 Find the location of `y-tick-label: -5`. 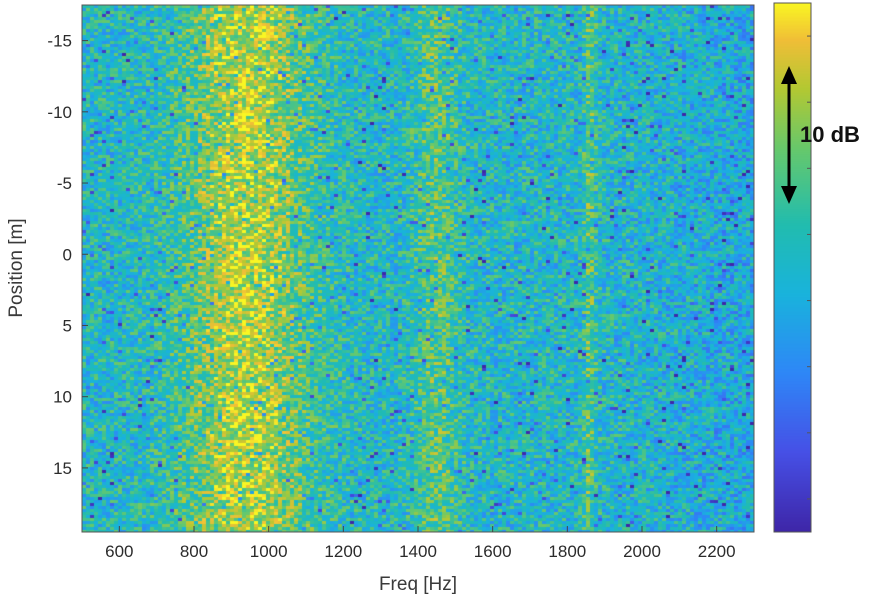

y-tick-label: -5 is located at coordinates (64, 183).